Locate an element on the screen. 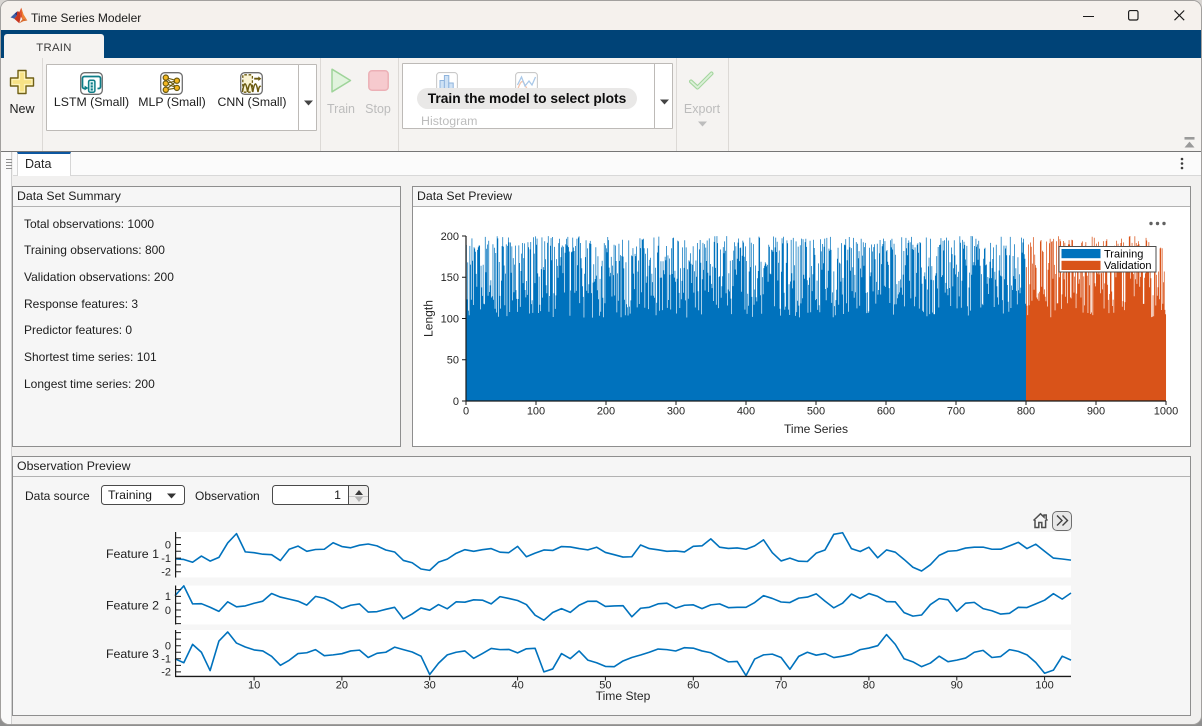 Image resolution: width=1202 pixels, height=726 pixels. svg-text: 30 is located at coordinates (430, 685).